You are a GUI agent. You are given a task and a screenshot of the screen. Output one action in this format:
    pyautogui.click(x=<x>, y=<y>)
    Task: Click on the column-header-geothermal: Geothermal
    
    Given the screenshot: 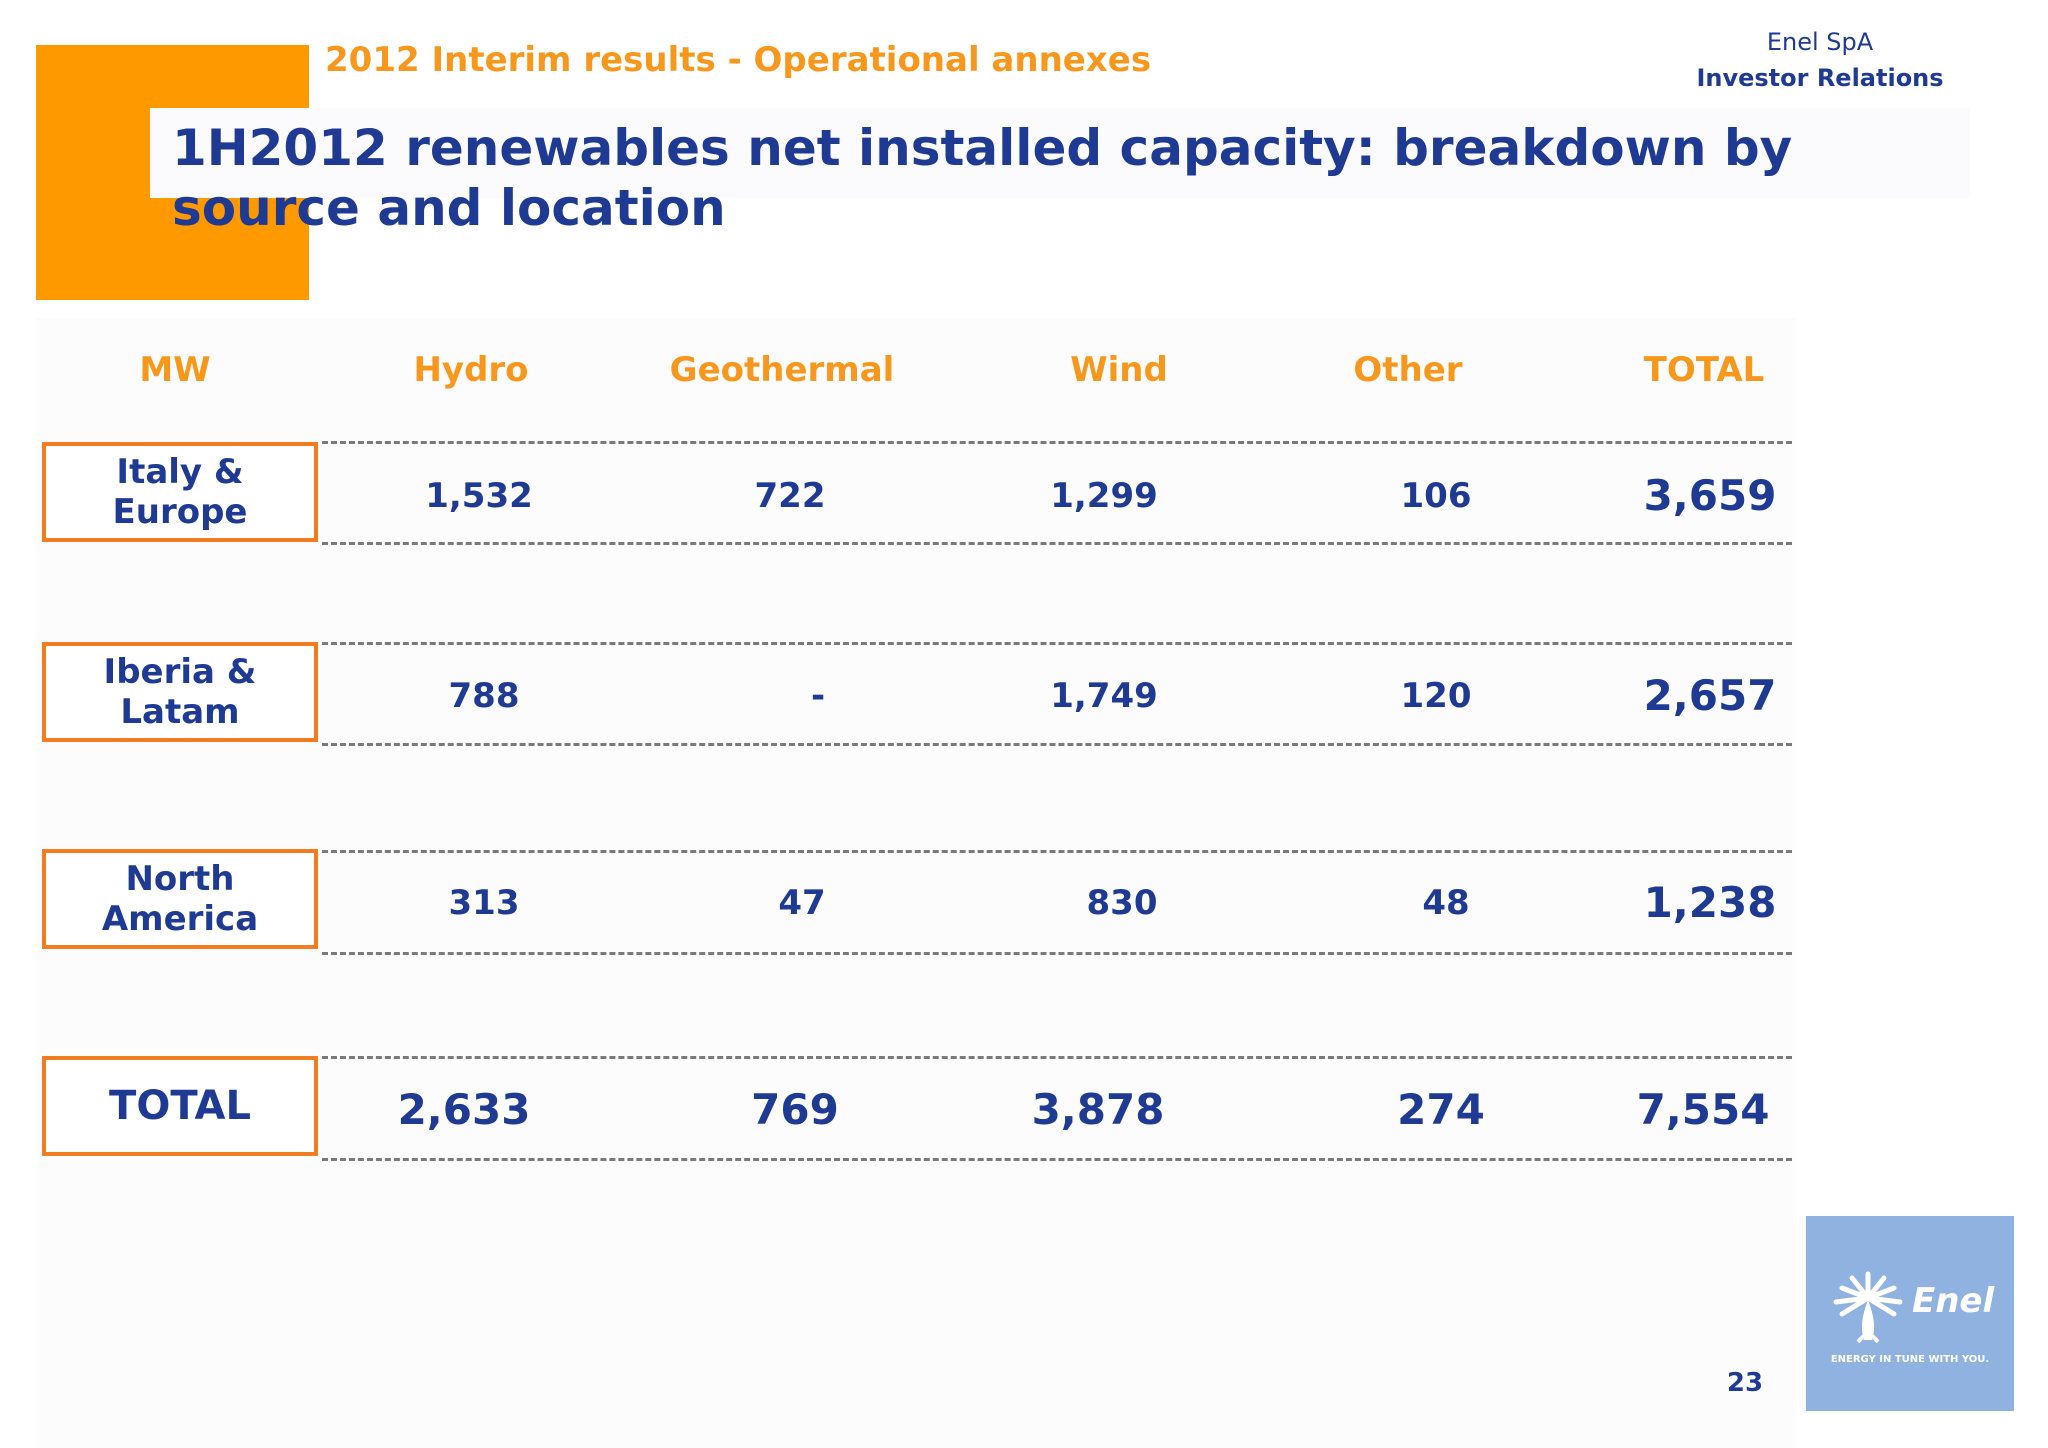 What is the action you would take?
    pyautogui.click(x=782, y=370)
    